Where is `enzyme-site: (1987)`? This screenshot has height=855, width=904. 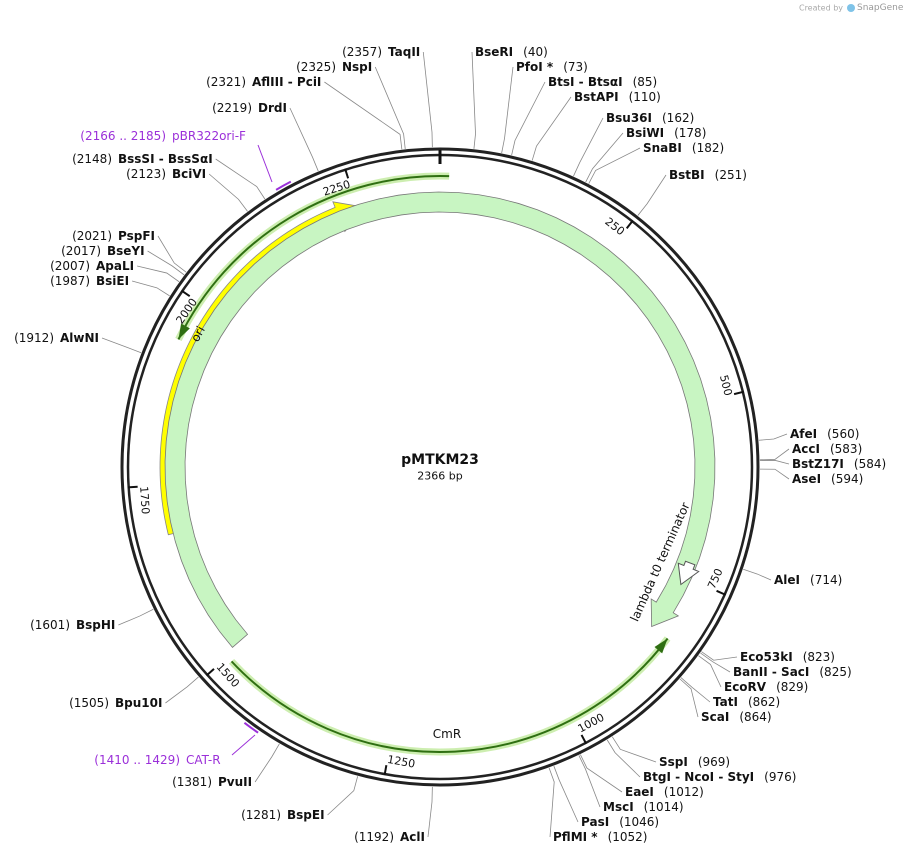
enzyme-site: (1987) is located at coordinates (70, 281).